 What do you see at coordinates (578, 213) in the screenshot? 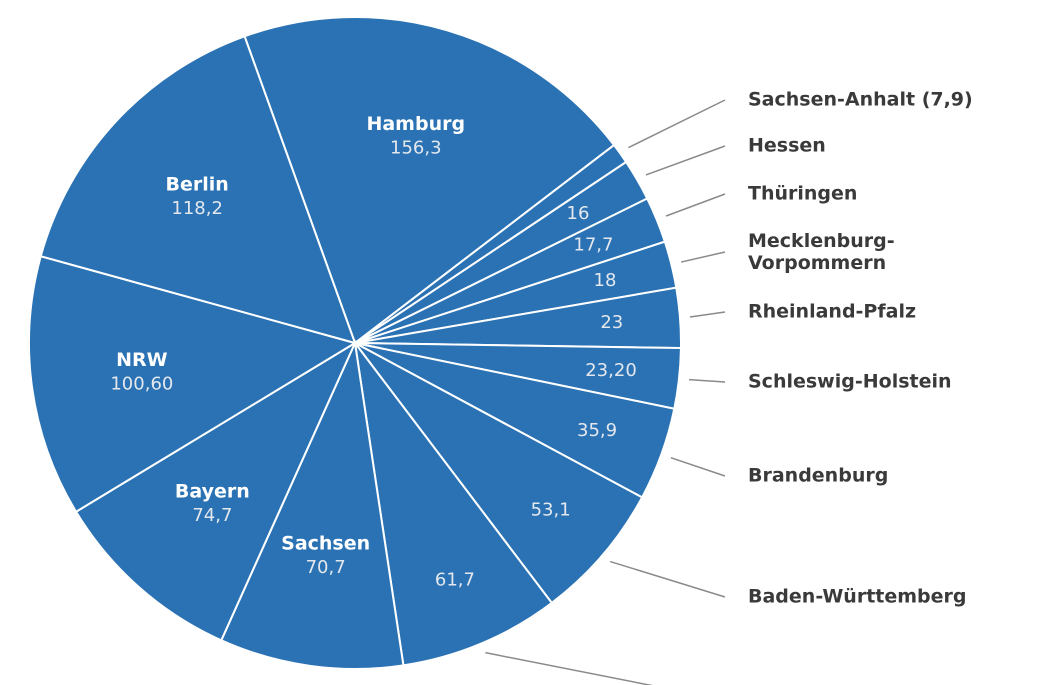
I see `slice-value: 16` at bounding box center [578, 213].